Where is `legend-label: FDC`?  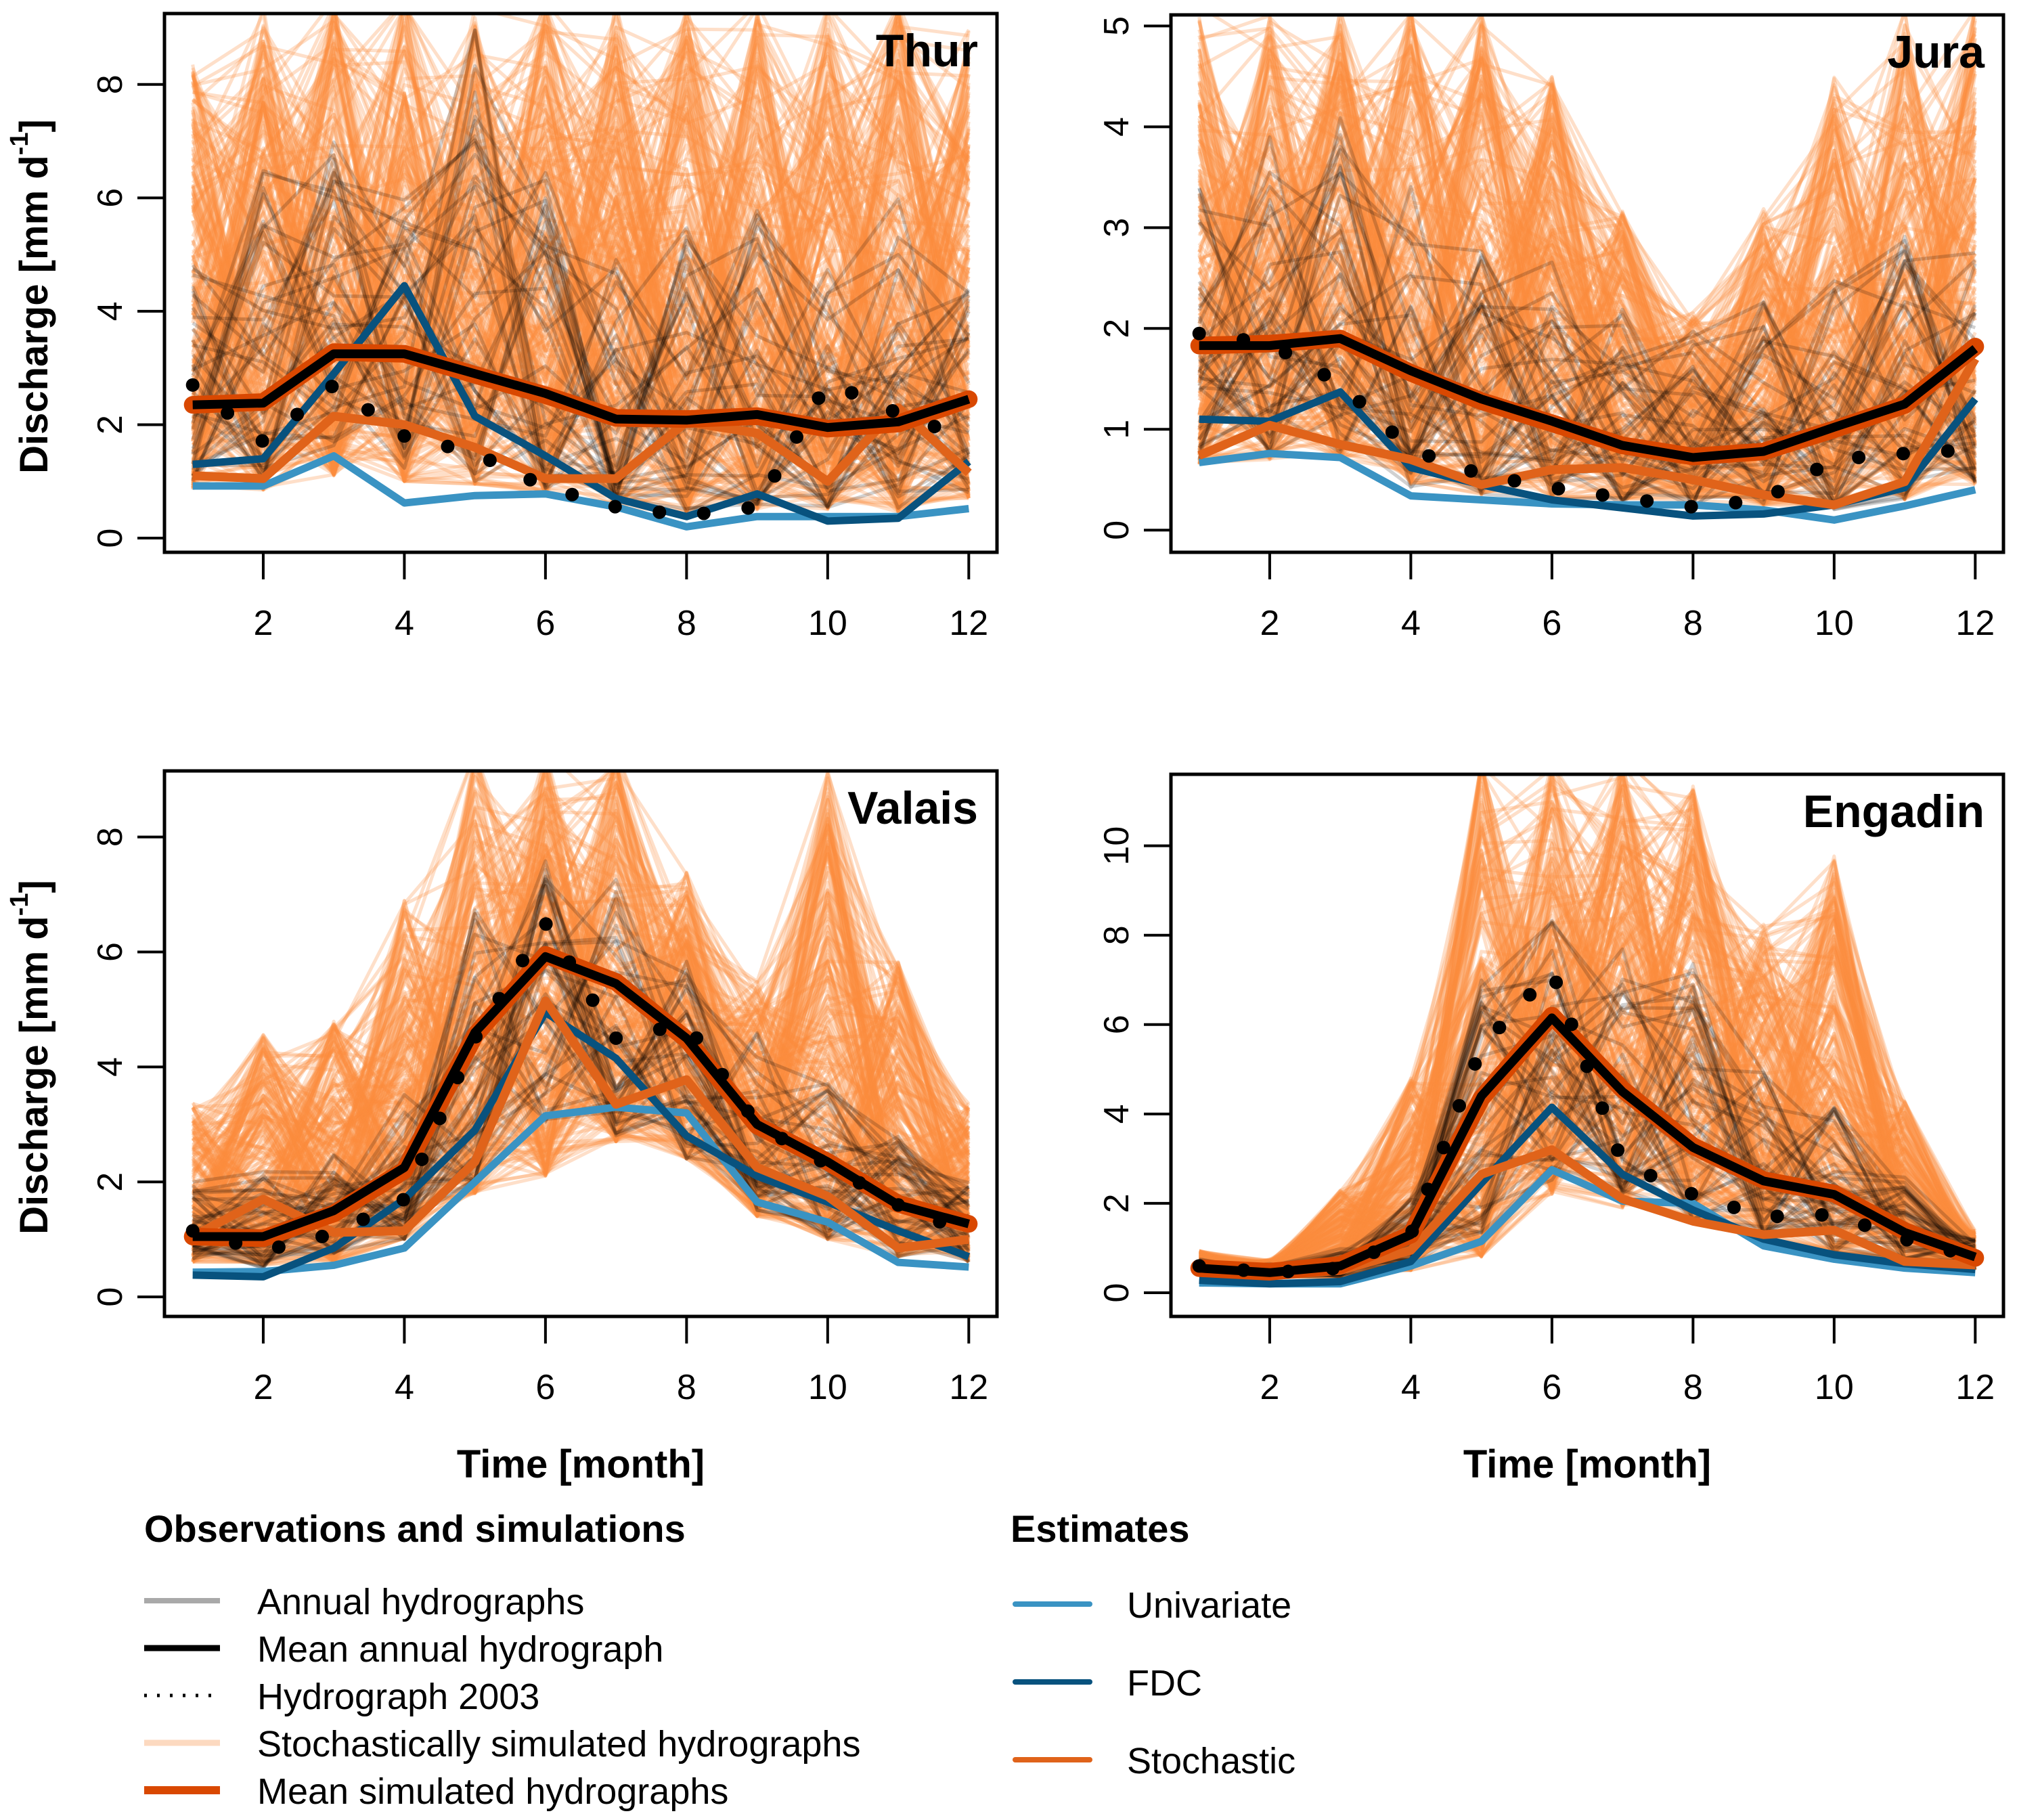 legend-label: FDC is located at coordinates (1164, 1683).